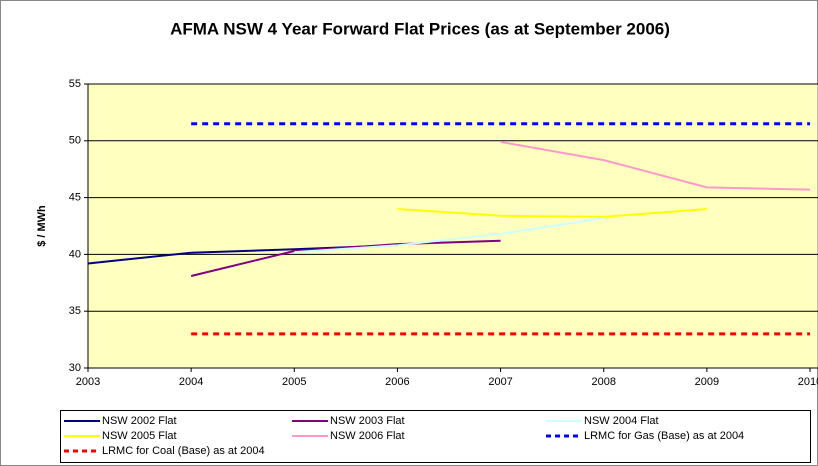 Image resolution: width=818 pixels, height=466 pixels. I want to click on legend-label: LRMC for Gas (Base) as at 2004, so click(664, 436).